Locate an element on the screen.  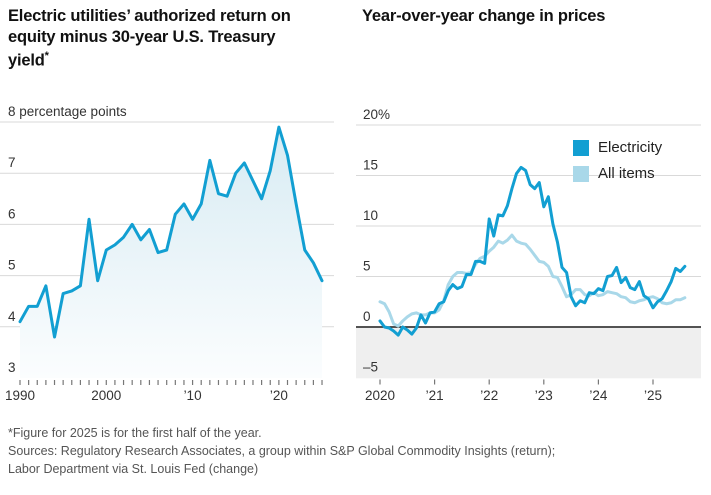
x-tick-label: ’24 is located at coordinates (598, 395).